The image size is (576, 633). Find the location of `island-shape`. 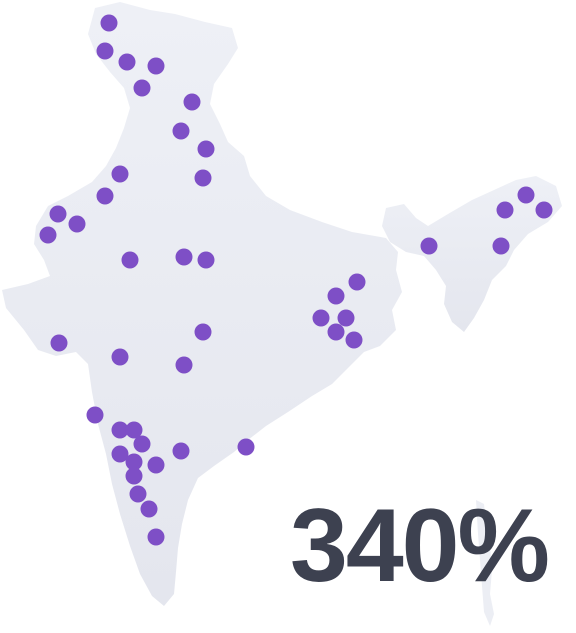

island-shape is located at coordinates (485, 563).